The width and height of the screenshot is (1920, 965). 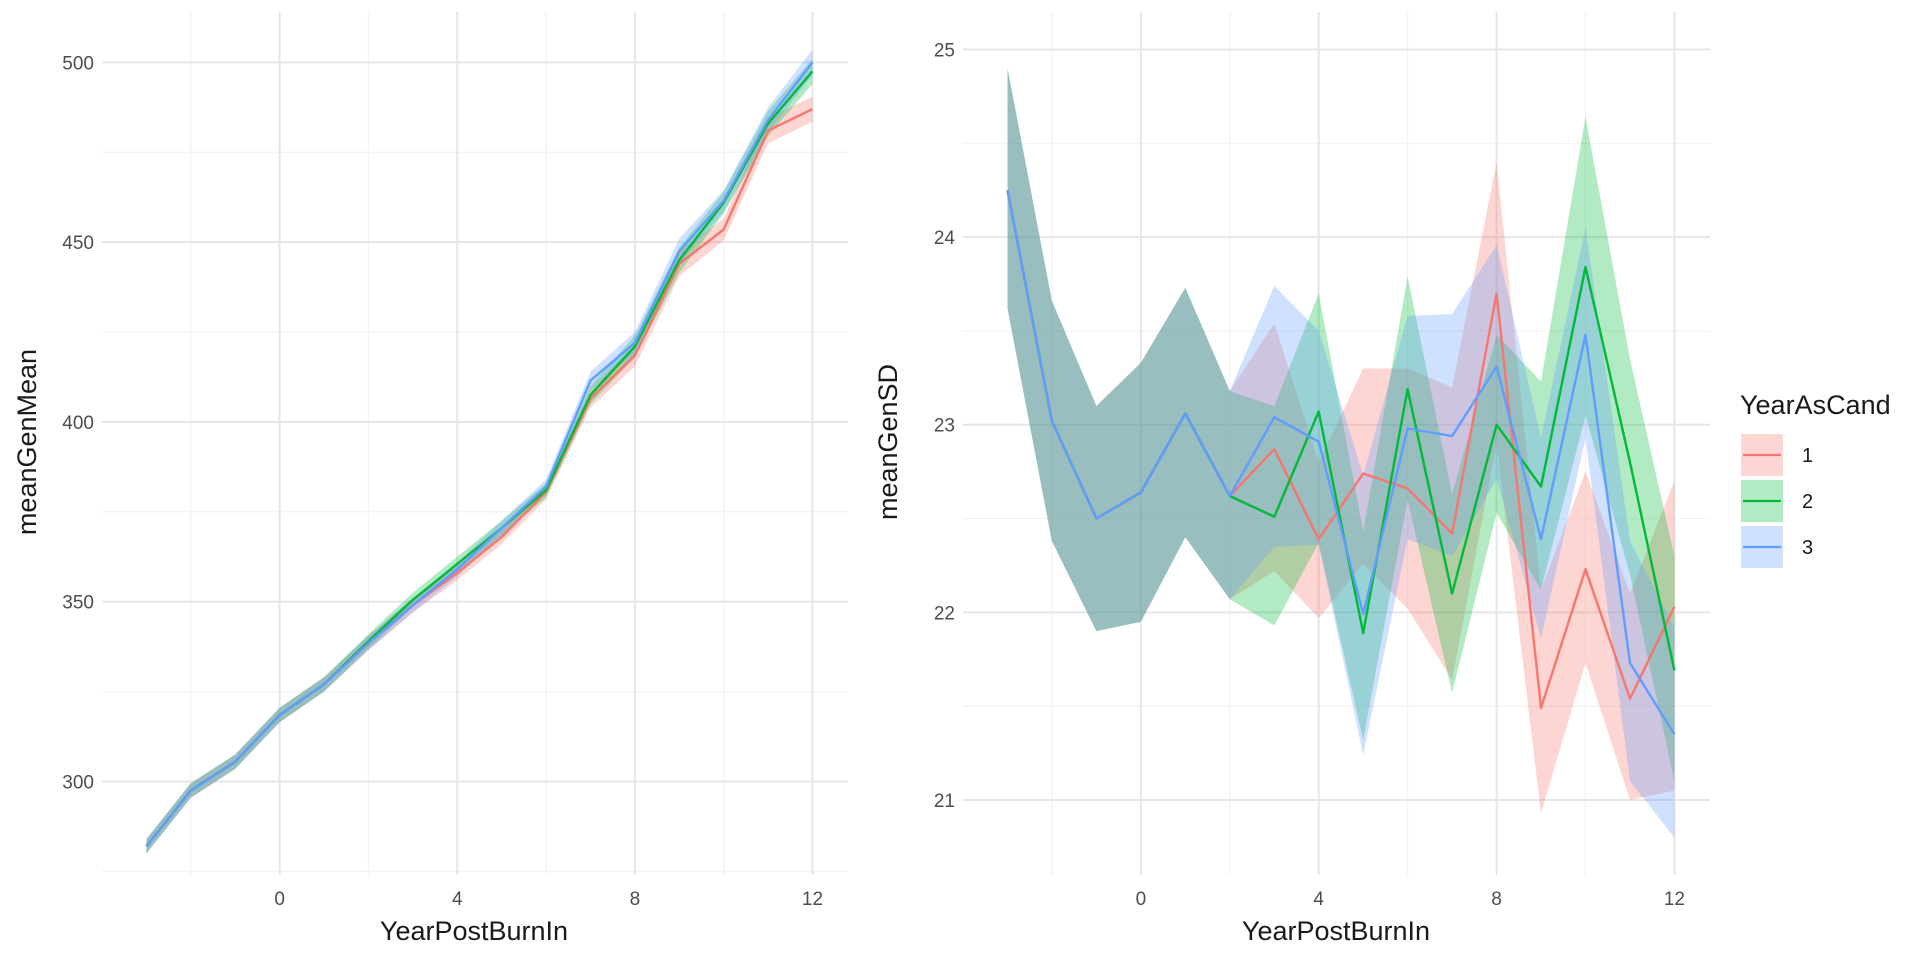 I want to click on y-tick-label: 350, so click(x=78, y=603).